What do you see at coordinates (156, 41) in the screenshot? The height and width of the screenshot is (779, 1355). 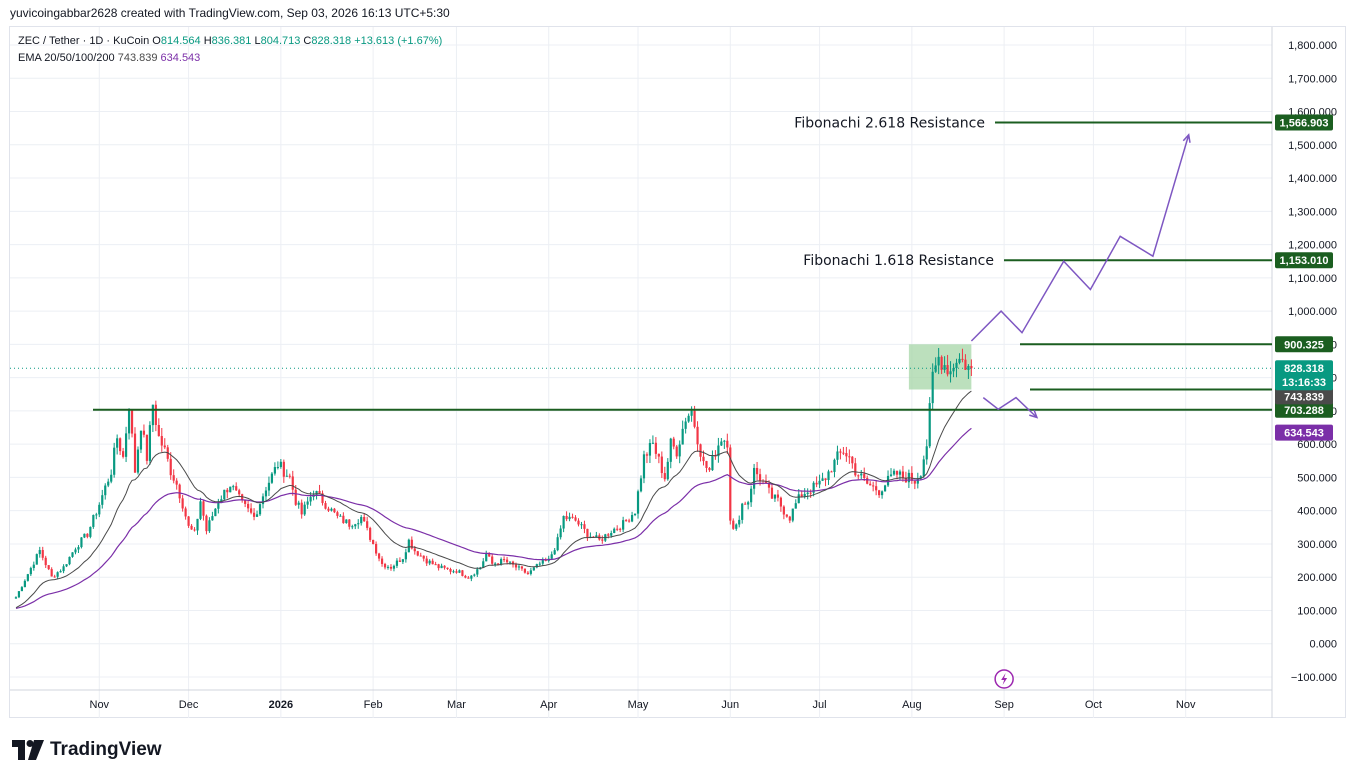 I see `open-label: O` at bounding box center [156, 41].